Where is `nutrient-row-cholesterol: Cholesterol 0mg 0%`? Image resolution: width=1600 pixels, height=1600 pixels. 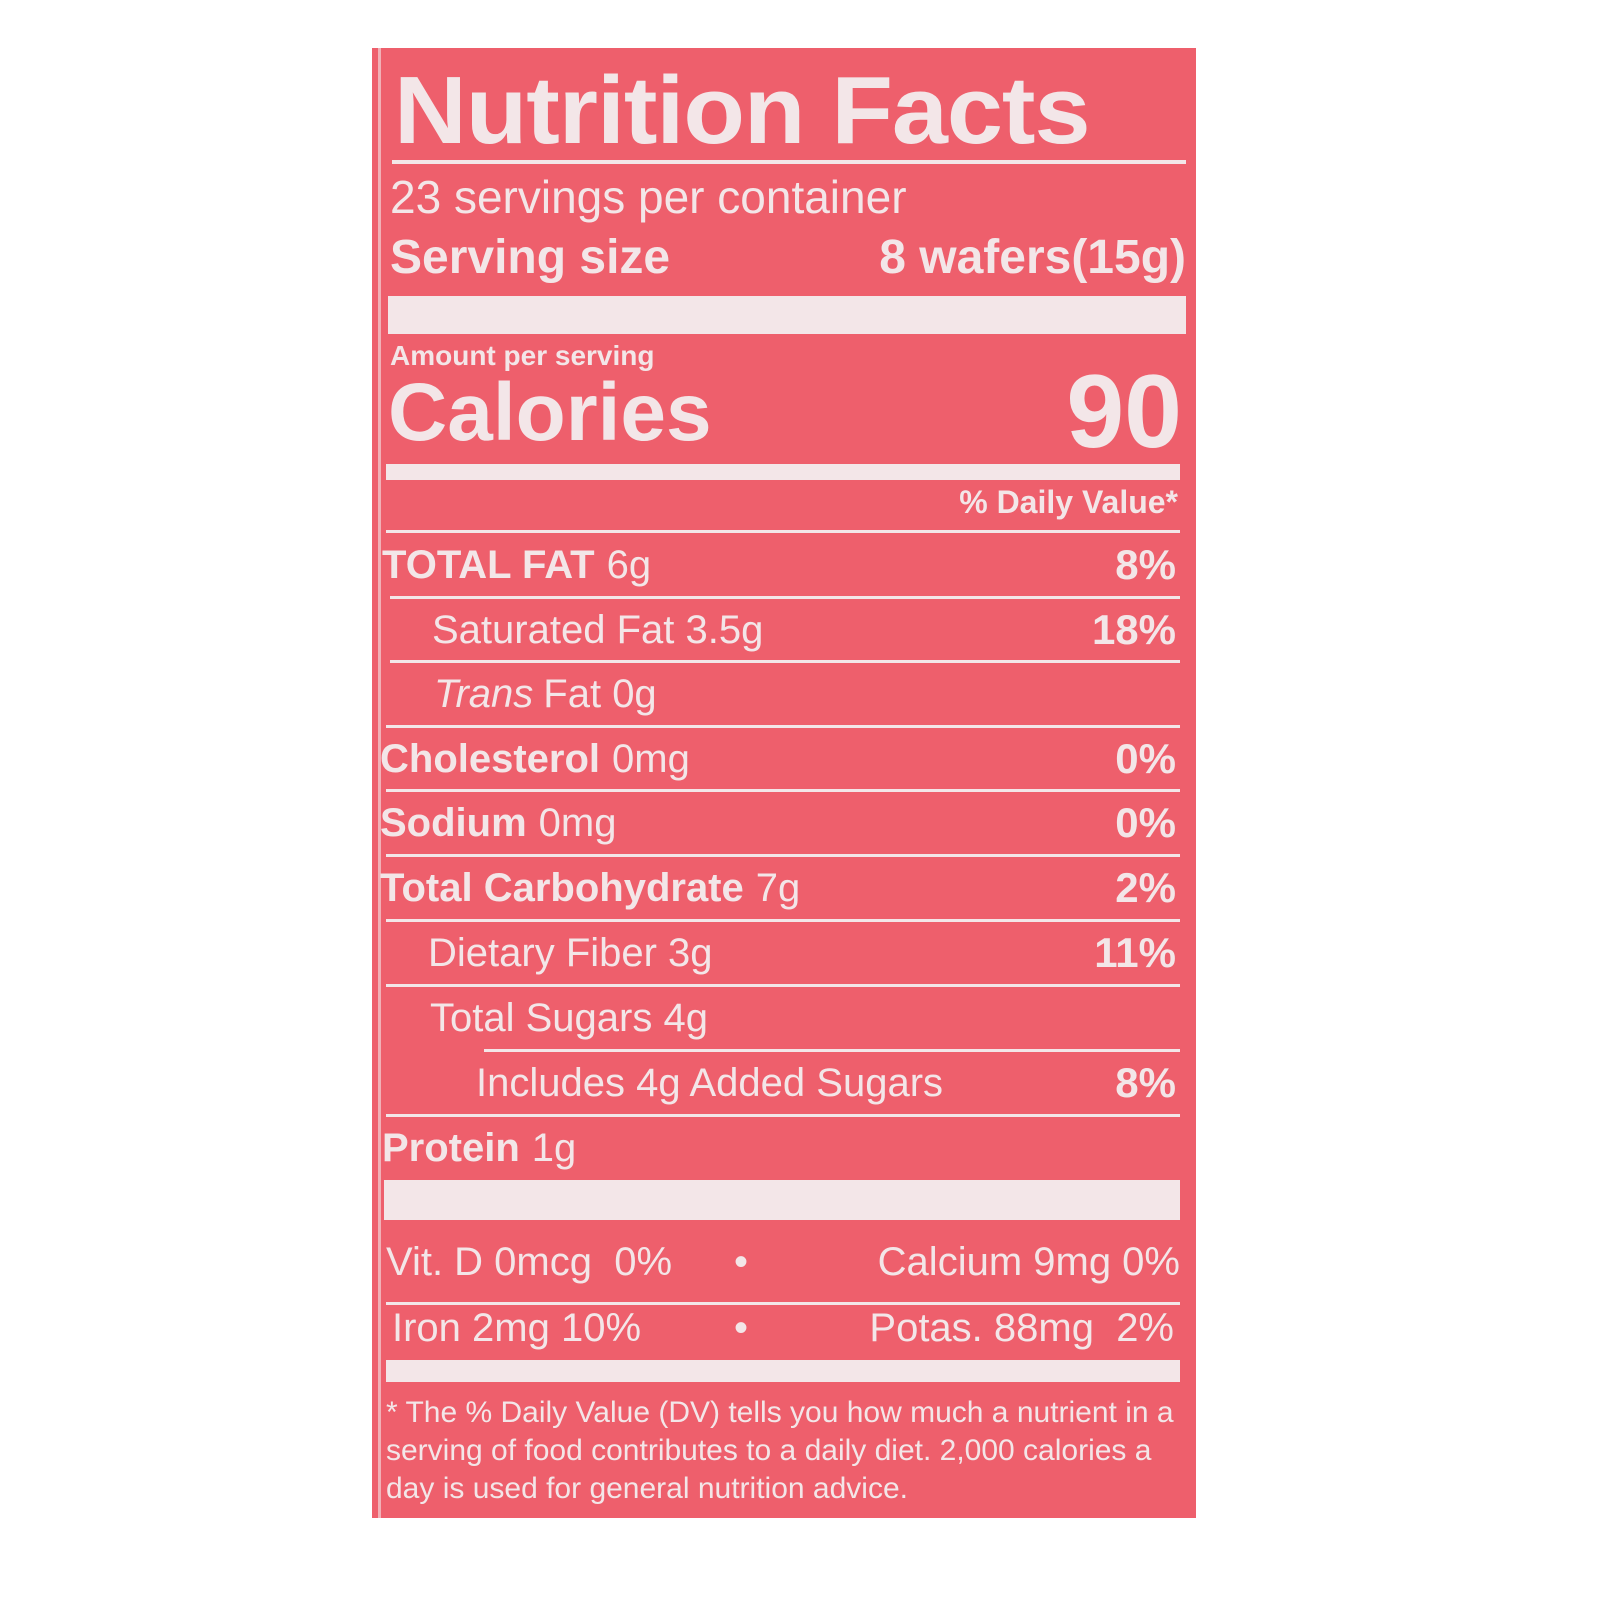
nutrient-row-cholesterol: Cholesterol 0mg 0% is located at coordinates (778, 759).